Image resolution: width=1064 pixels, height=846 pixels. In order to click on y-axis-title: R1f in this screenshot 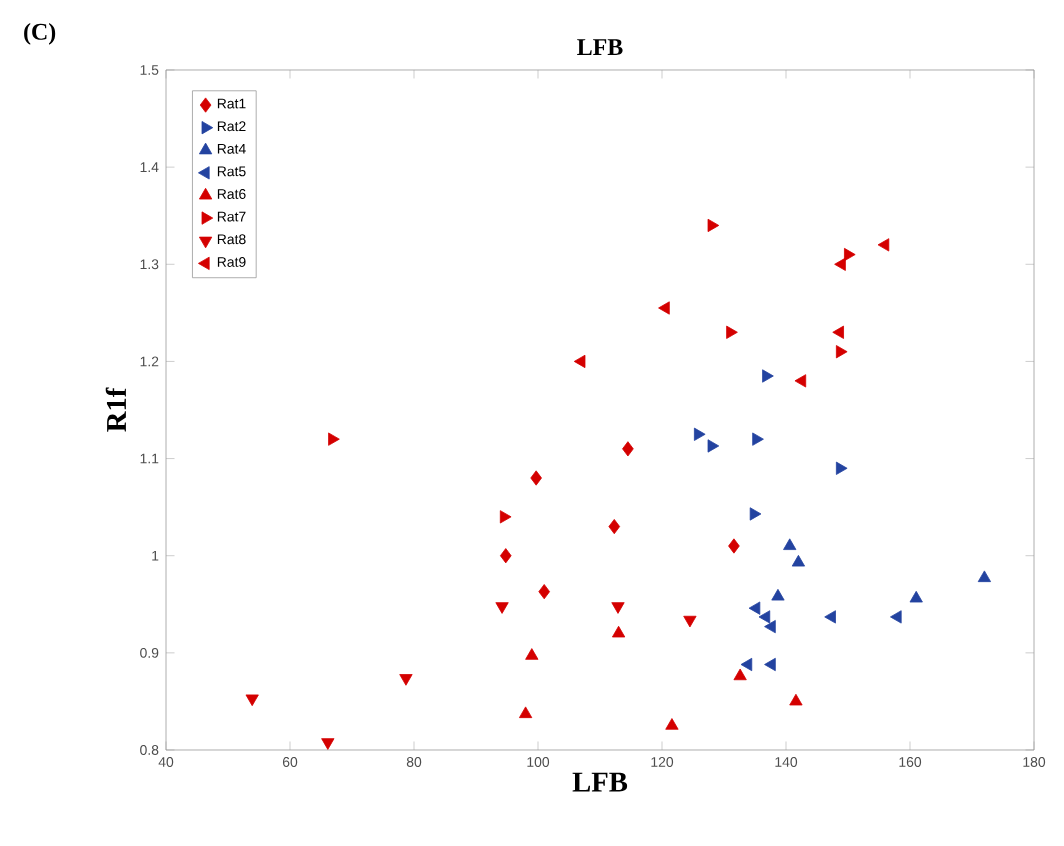, I will do `click(115, 409)`.